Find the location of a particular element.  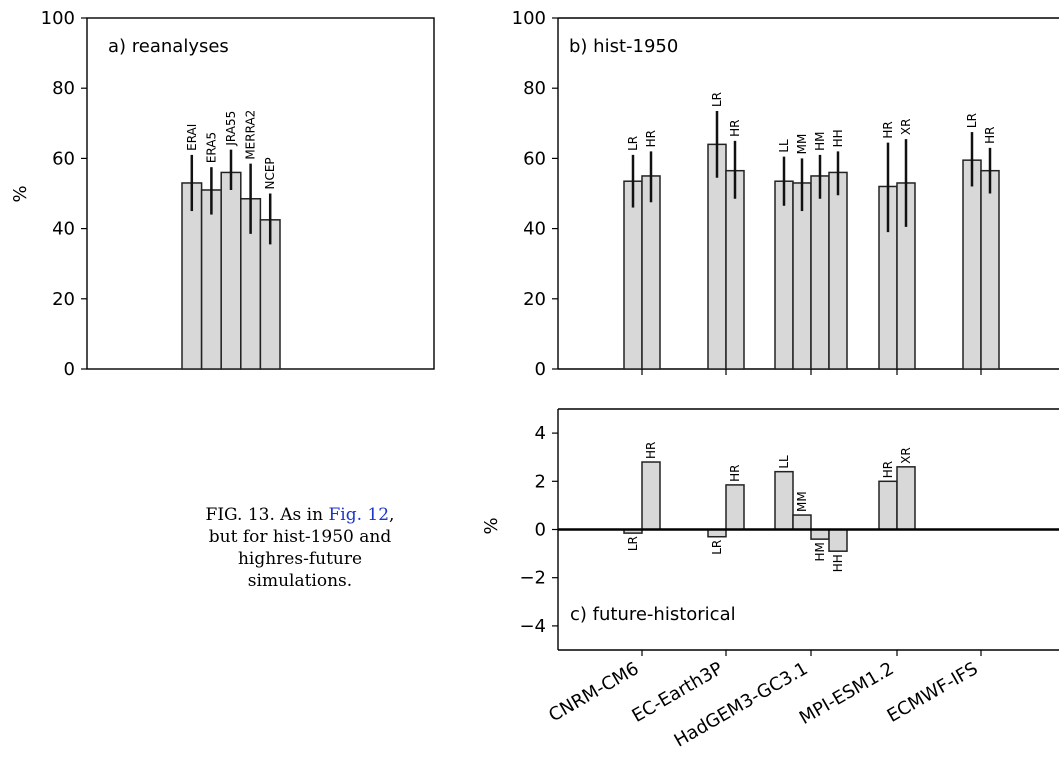

panel-a-yticks: 0 20 40 60 80 100 is located at coordinates (64, 194).